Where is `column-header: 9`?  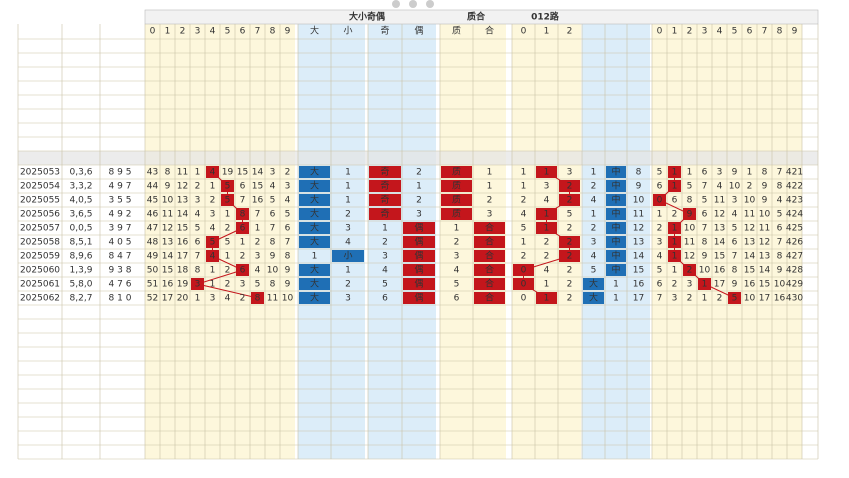
column-header: 9 is located at coordinates (795, 32).